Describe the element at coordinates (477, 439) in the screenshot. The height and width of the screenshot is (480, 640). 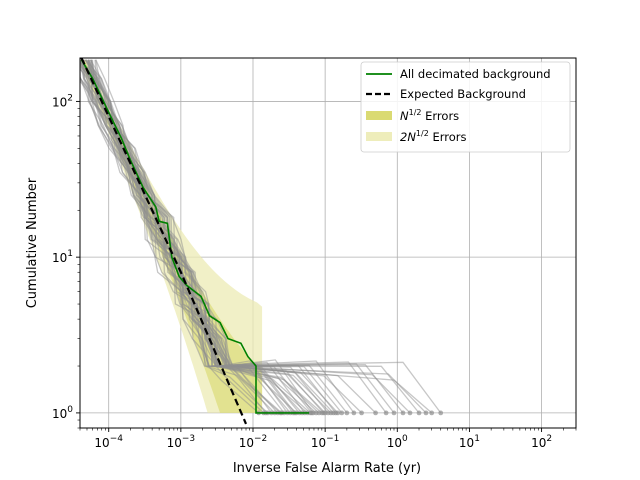
I see `x-tick-exponent: 1` at that location.